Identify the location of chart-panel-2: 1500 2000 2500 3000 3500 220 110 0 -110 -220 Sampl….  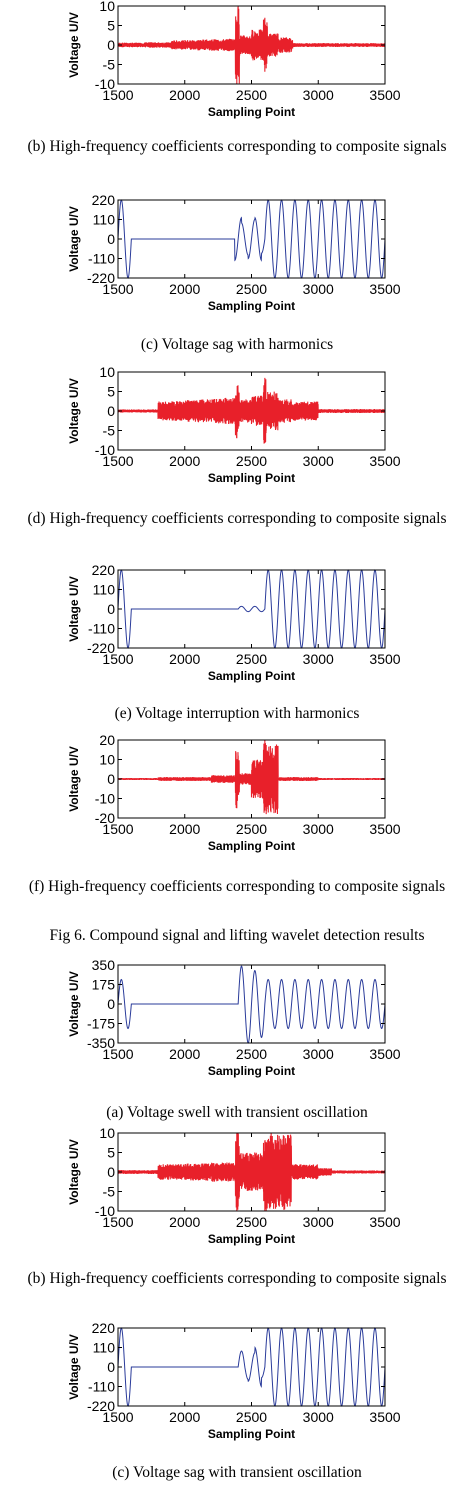
(234, 252).